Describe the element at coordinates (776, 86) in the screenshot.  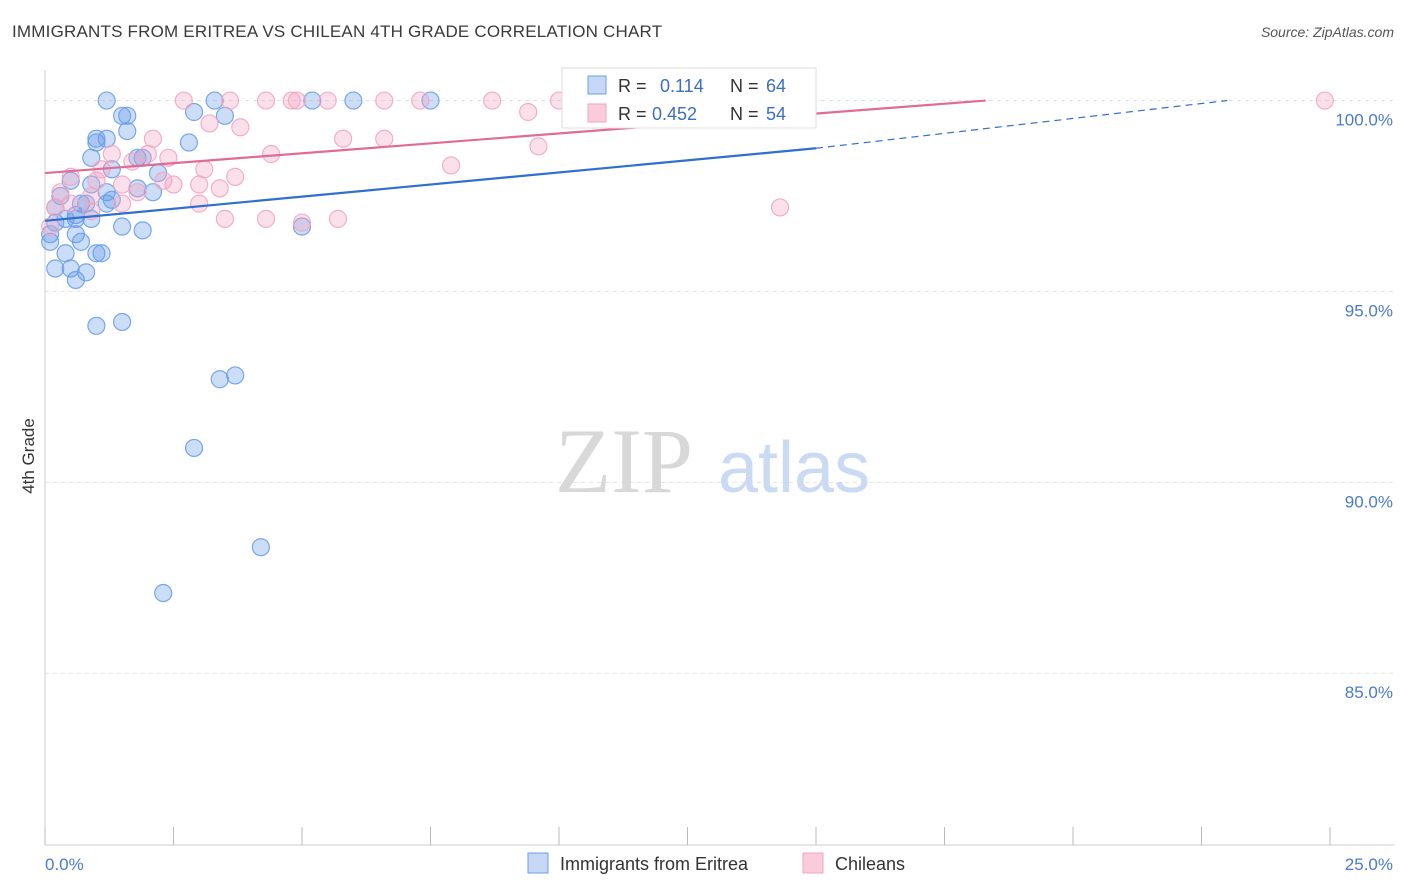
I see `legend-n-eritrea: 64` at that location.